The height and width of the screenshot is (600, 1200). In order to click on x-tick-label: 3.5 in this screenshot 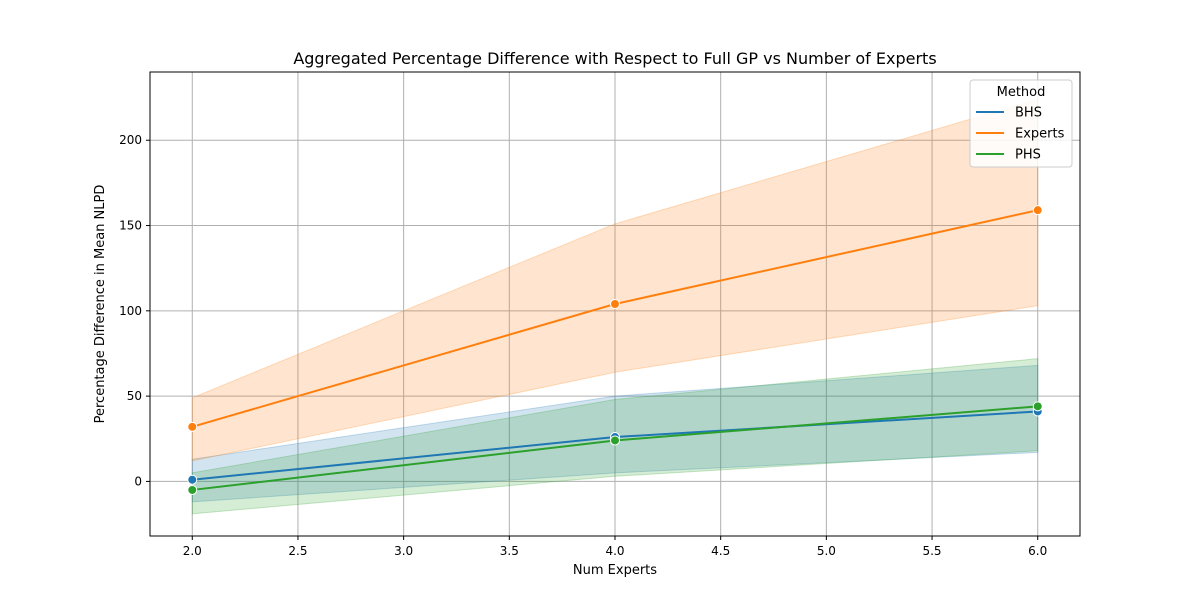, I will do `click(509, 551)`.